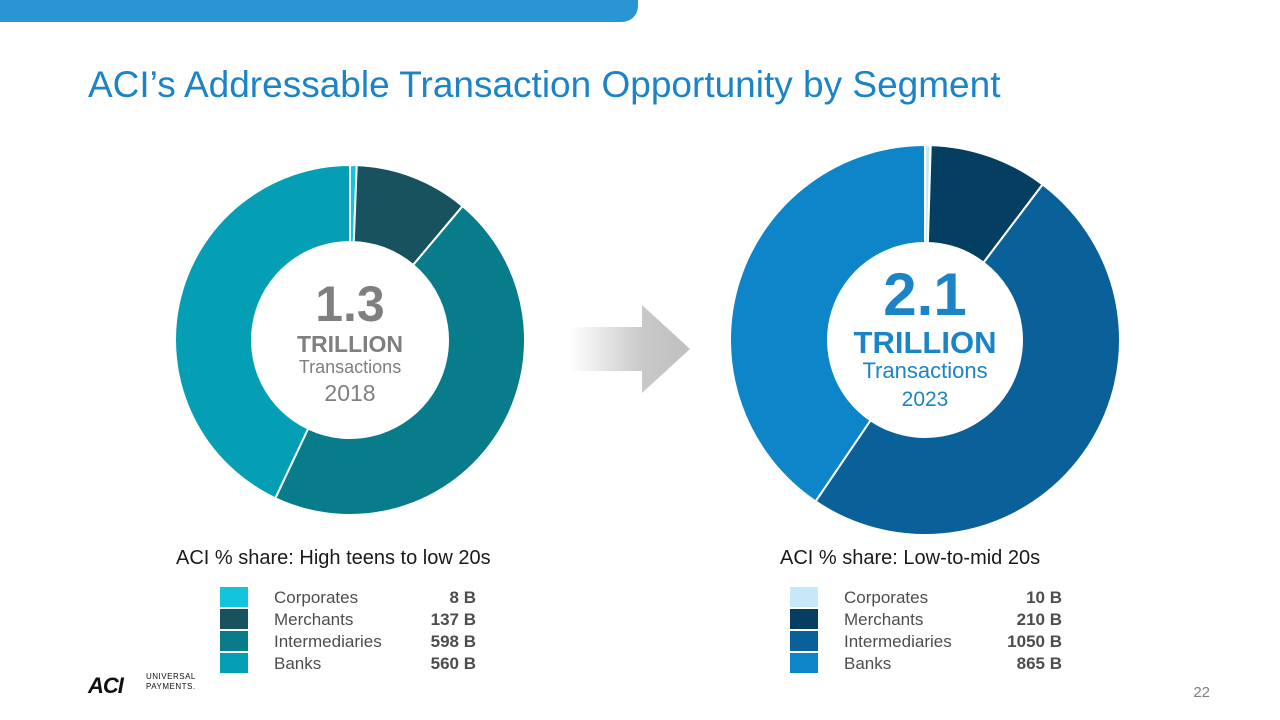 The image size is (1280, 720). What do you see at coordinates (925, 399) in the screenshot?
I see `center-year: 2023` at bounding box center [925, 399].